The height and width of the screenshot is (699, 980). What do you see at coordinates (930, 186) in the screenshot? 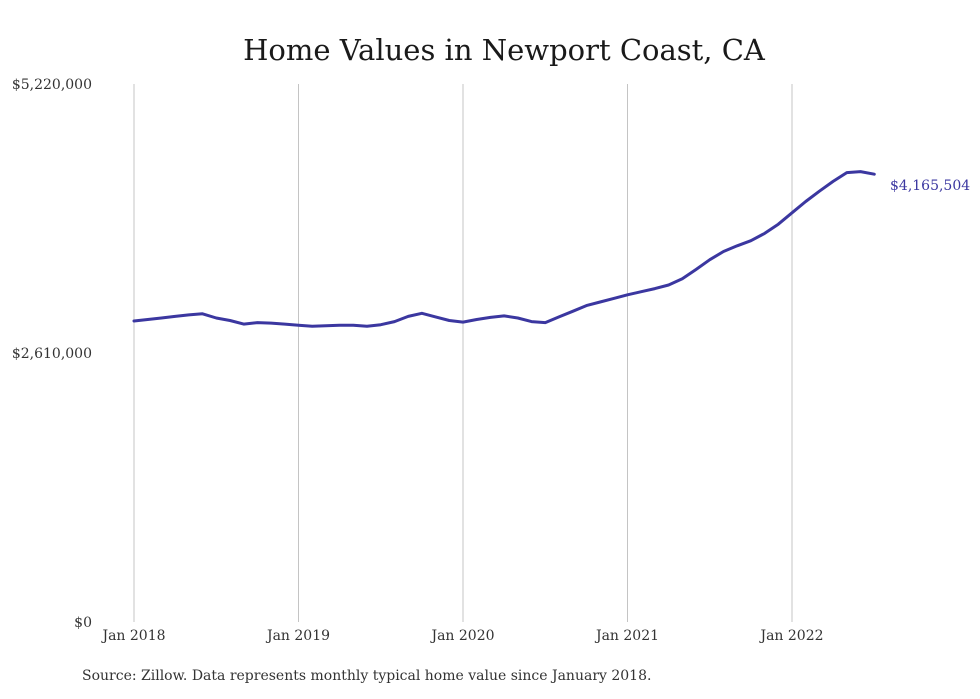
I see `end-value-label: $4,165,504` at bounding box center [930, 186].